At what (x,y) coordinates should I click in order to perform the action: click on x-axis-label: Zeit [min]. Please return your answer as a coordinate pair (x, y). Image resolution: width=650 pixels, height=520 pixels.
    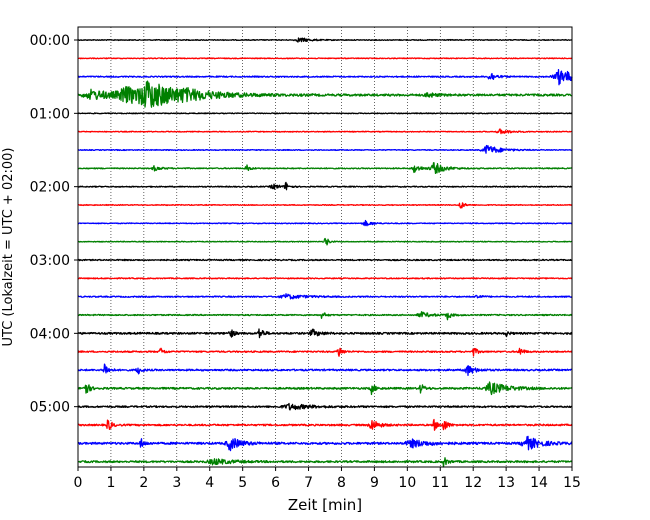
    Looking at the image, I should click on (325, 505).